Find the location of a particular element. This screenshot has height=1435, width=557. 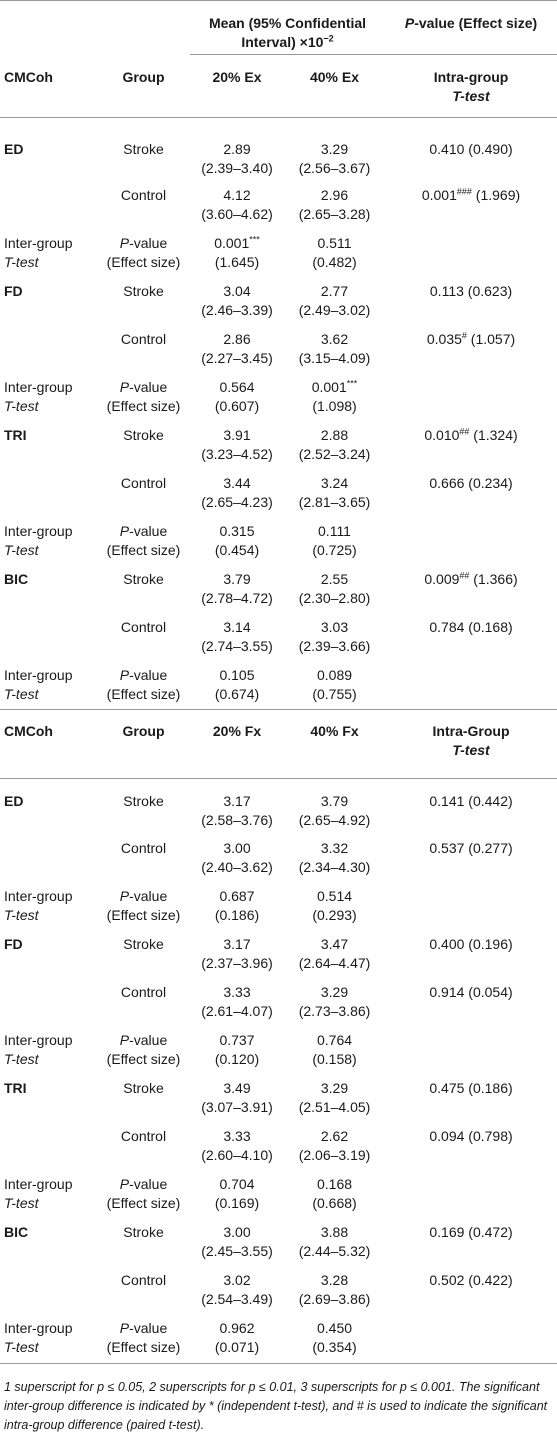

effect-size: (0.169) is located at coordinates (237, 1202).